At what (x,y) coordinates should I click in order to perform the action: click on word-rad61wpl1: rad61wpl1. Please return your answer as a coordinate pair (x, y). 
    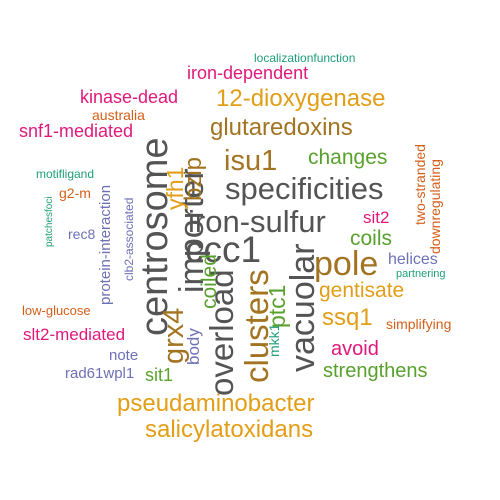
    Looking at the image, I should click on (100, 373).